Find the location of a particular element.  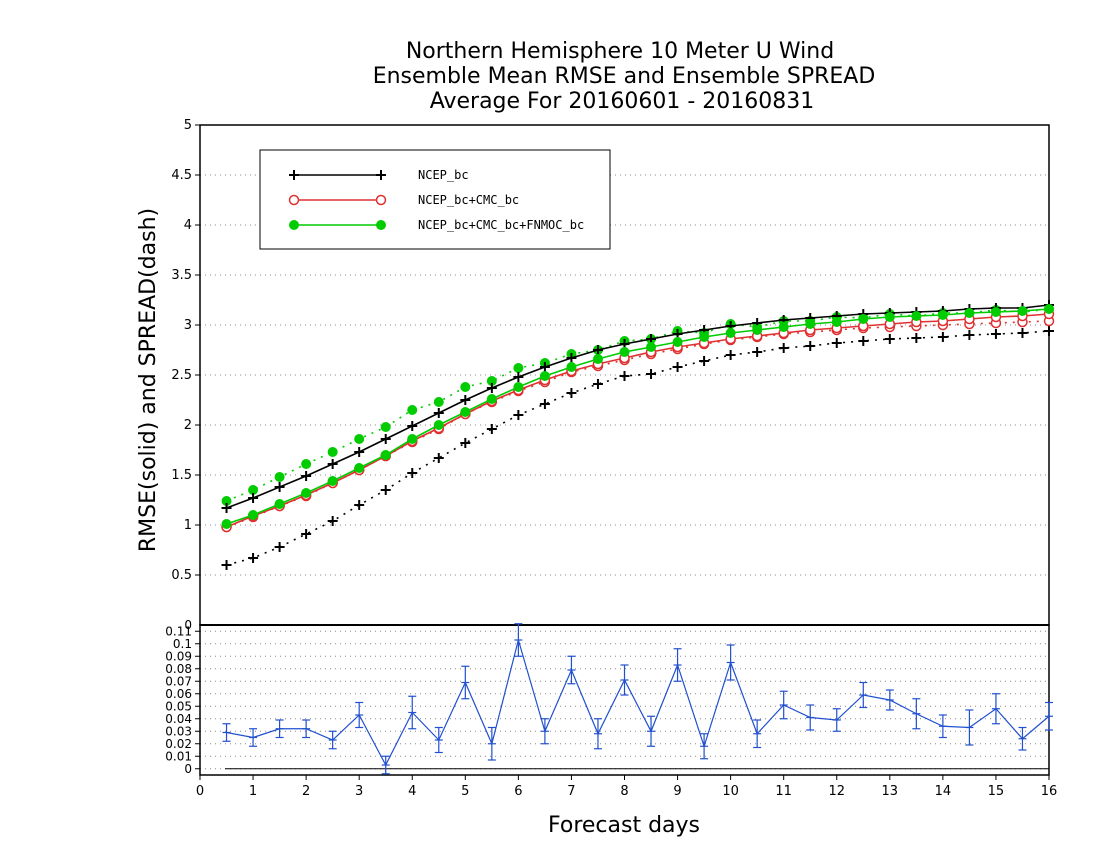

lower-y-tick-label: 0.03 is located at coordinates (178, 731).